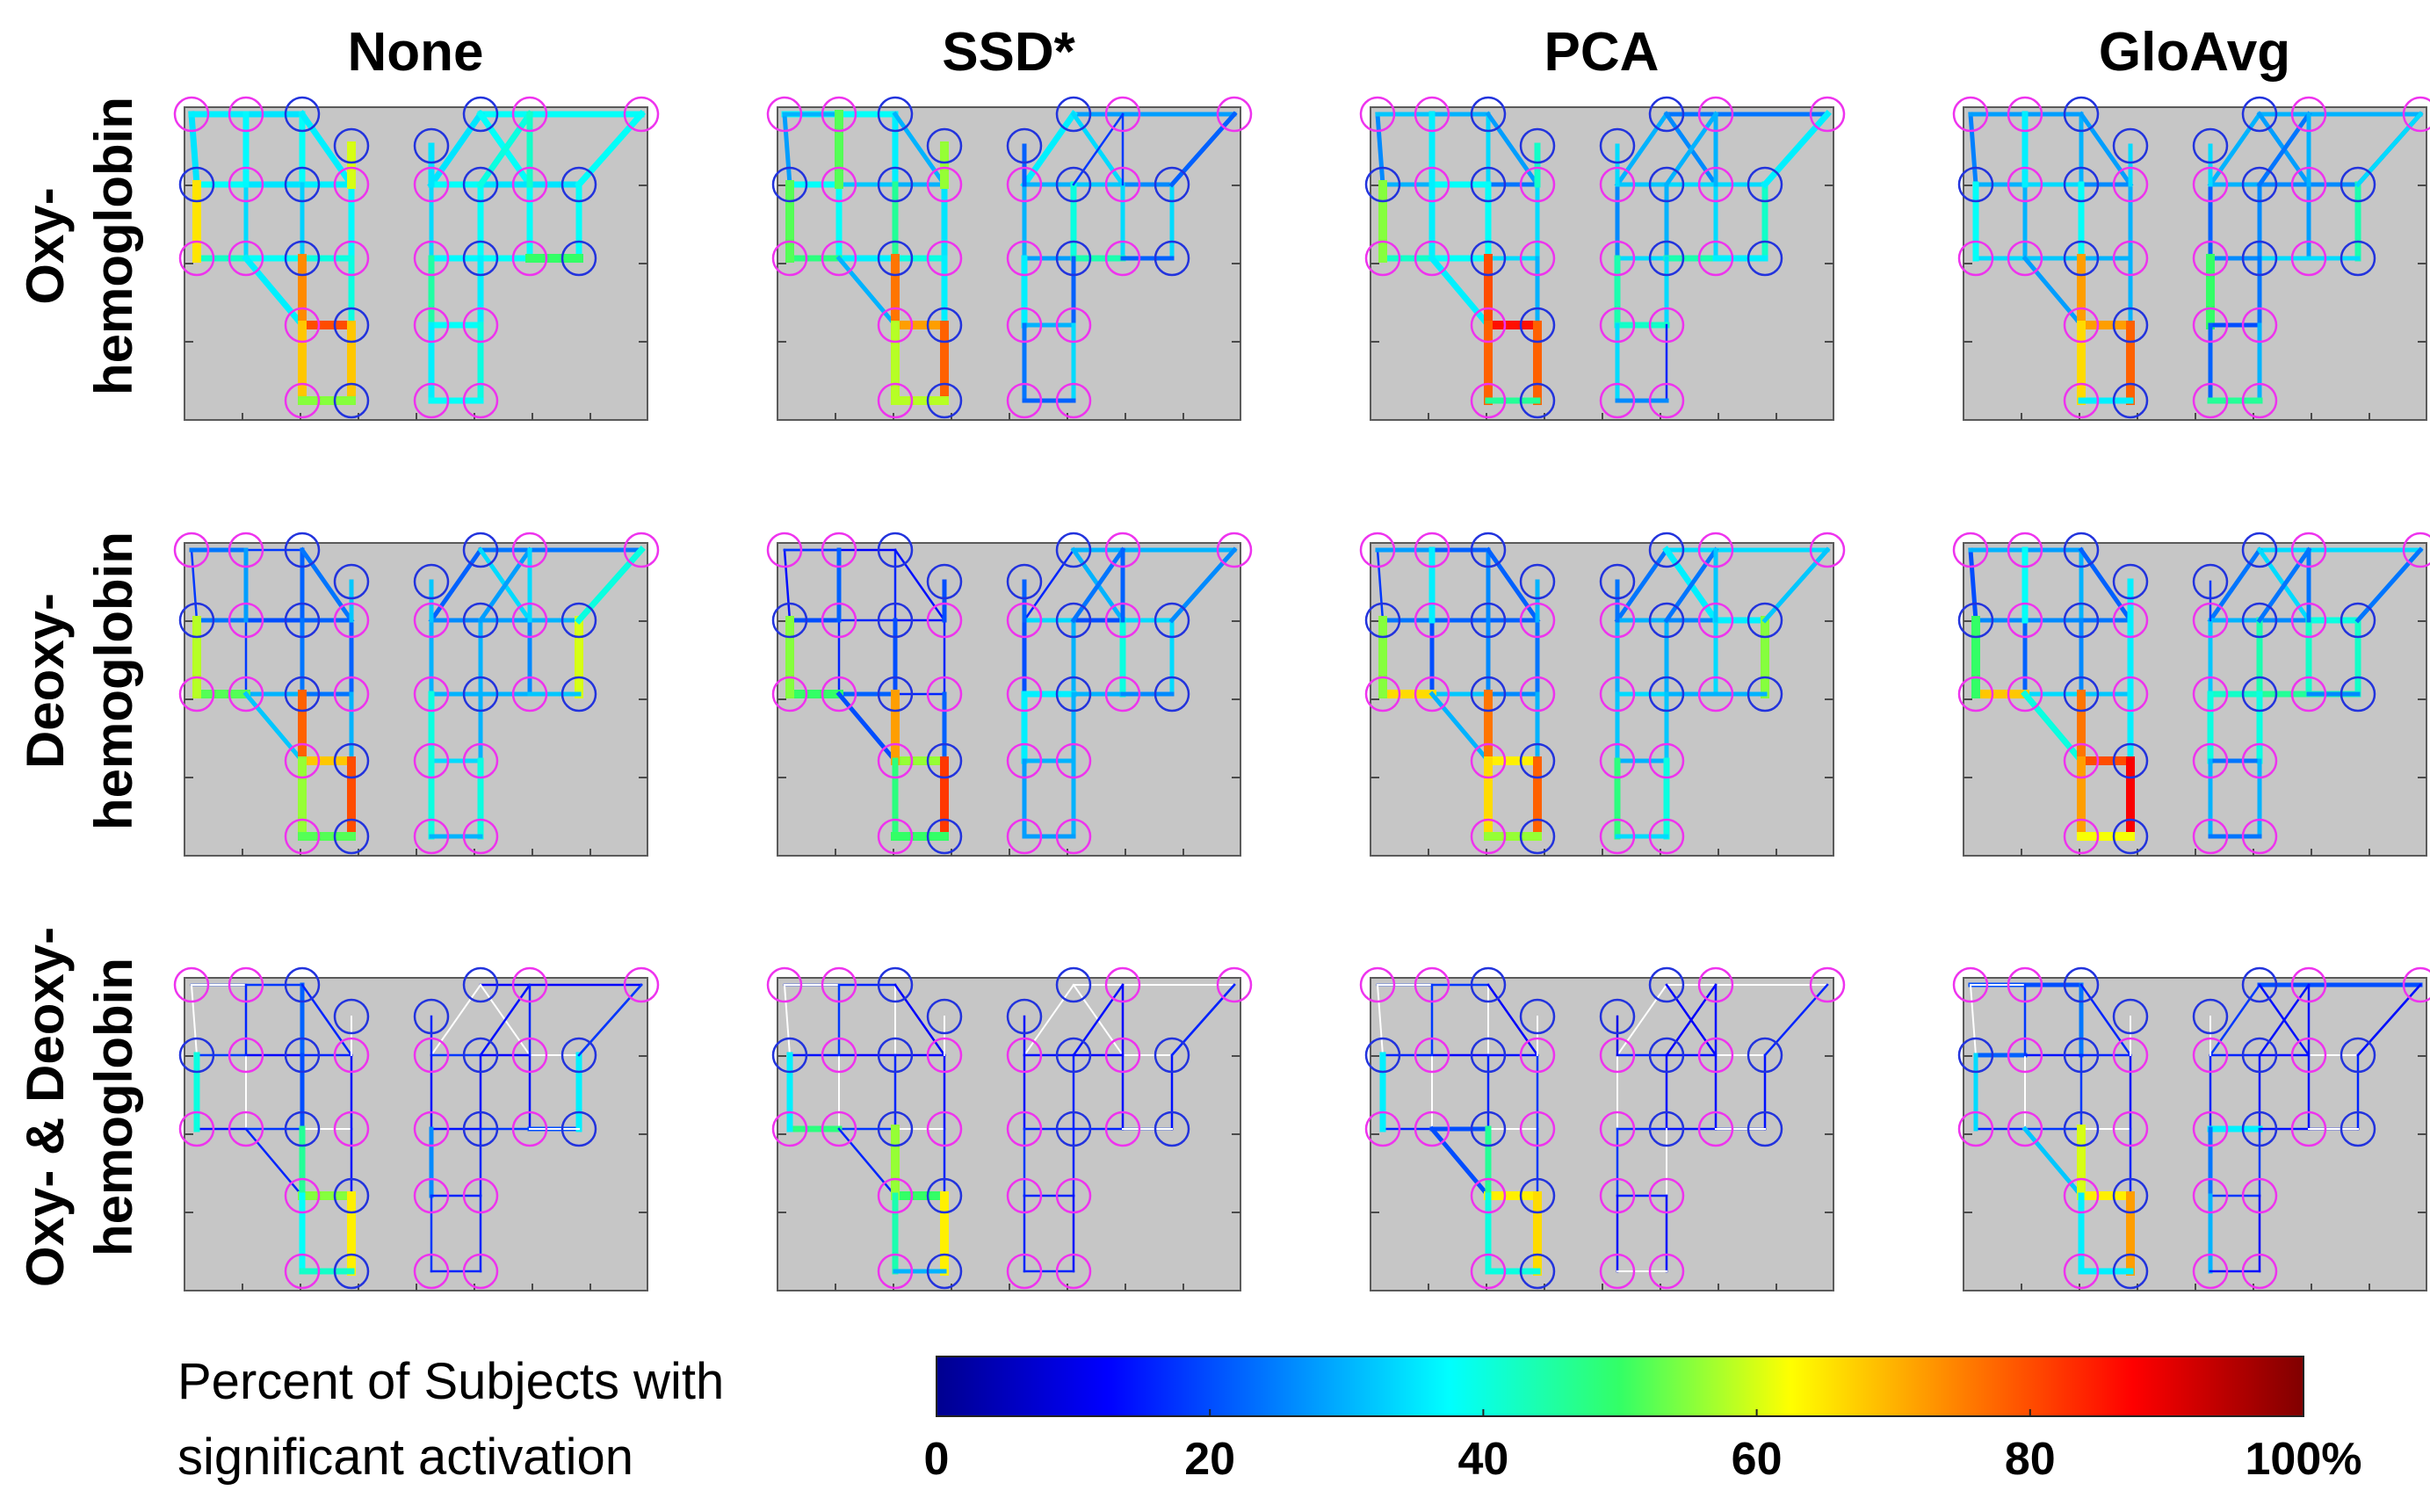  Describe the element at coordinates (481, 550) in the screenshot. I see `detector-optode-R0` at that location.